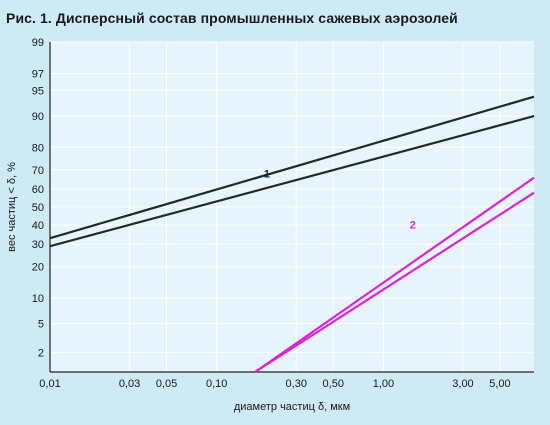  What do you see at coordinates (38, 299) in the screenshot?
I see `y-tick-label: 10` at bounding box center [38, 299].